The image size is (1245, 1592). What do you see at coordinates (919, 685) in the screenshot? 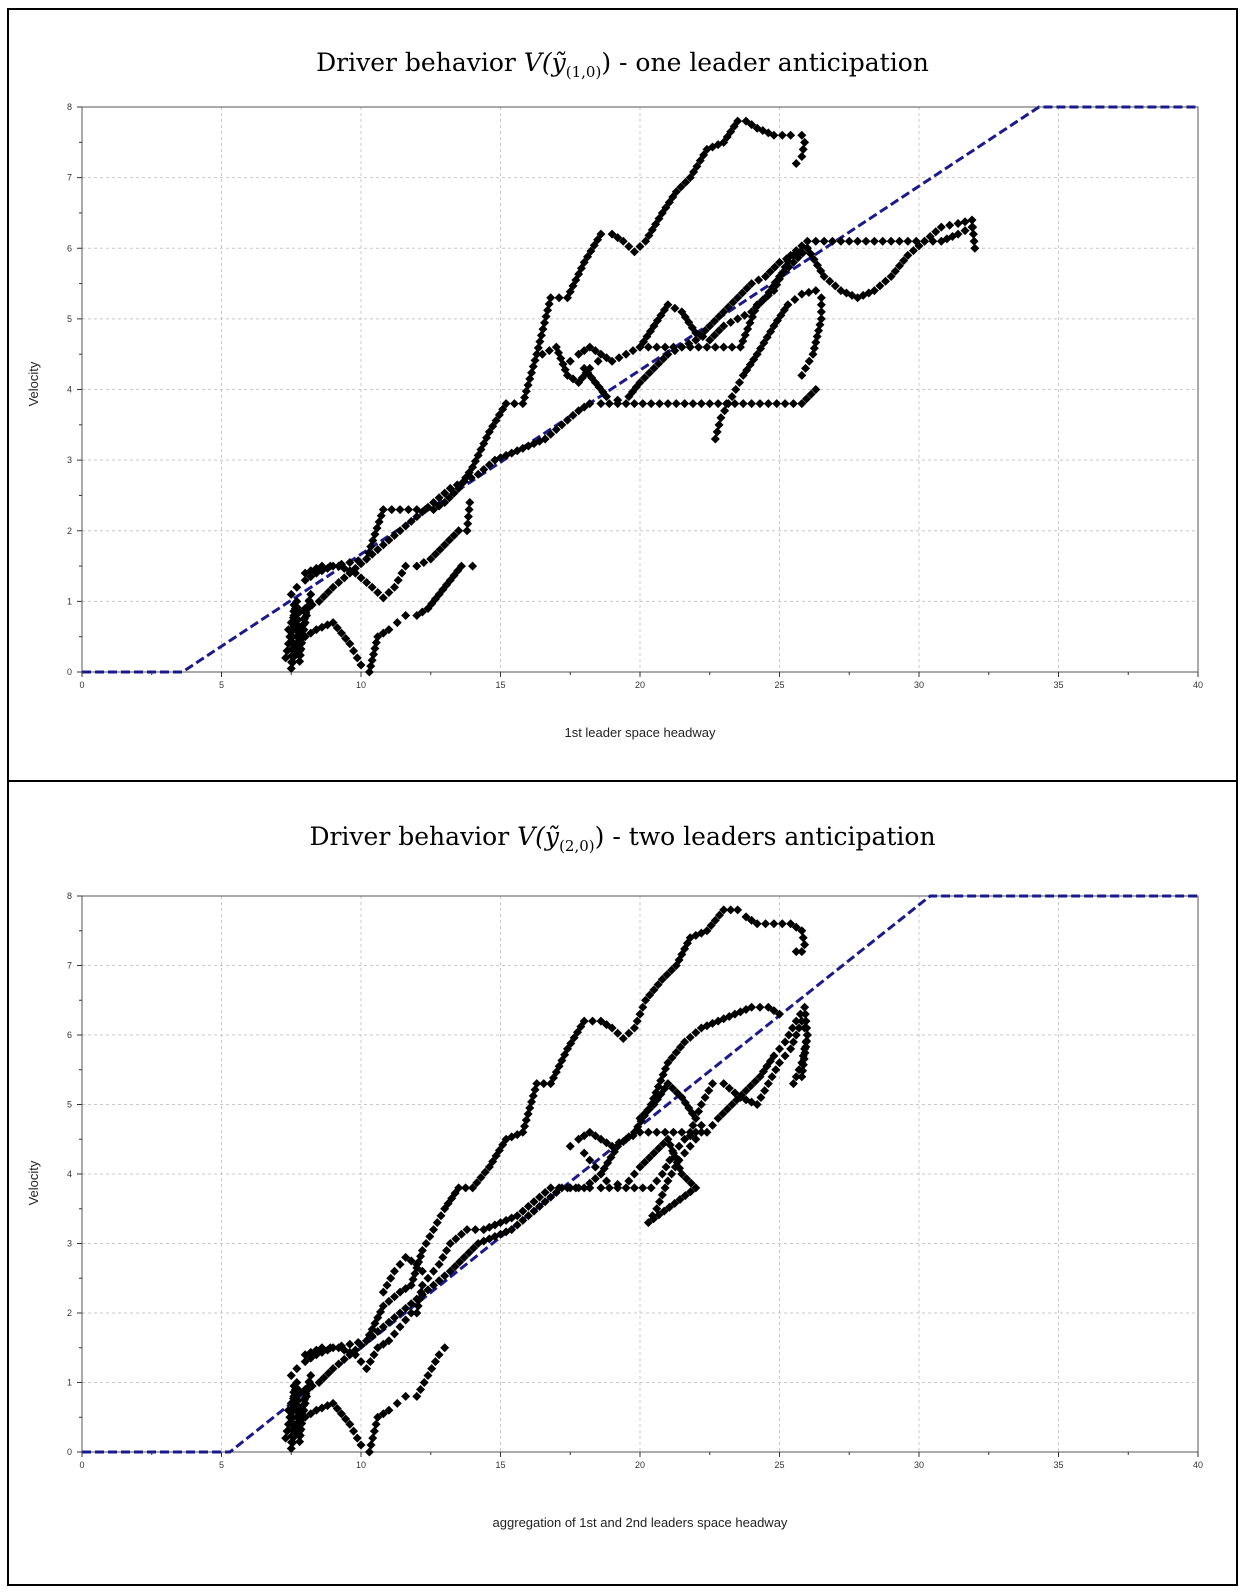
I see `x-tick-label: 30` at bounding box center [919, 685].